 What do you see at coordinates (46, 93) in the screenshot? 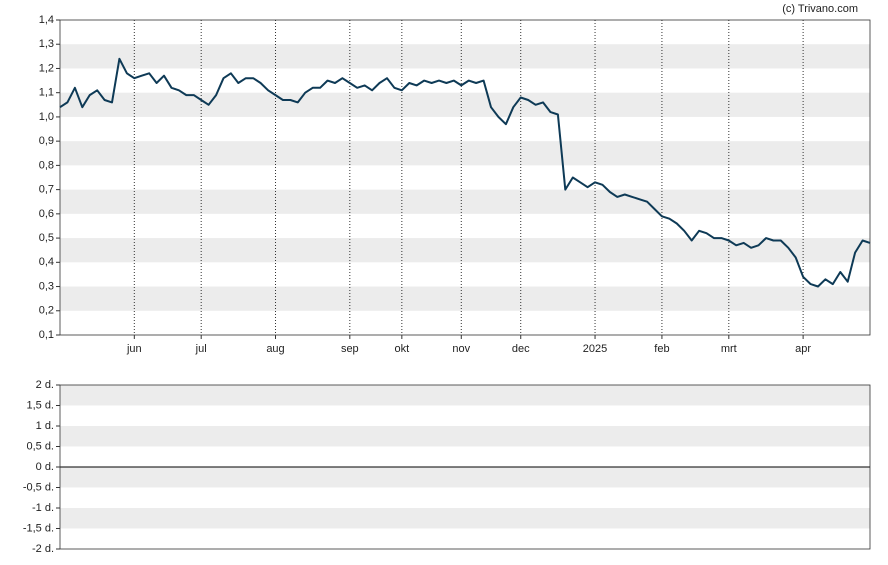
I see `y-tick-label: 1,1` at bounding box center [46, 93].